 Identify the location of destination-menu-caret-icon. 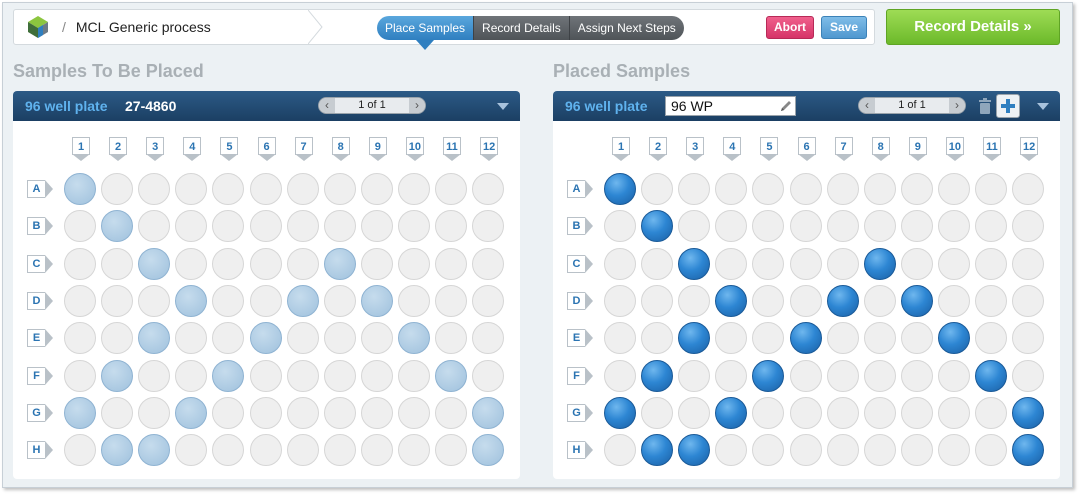
(1043, 106).